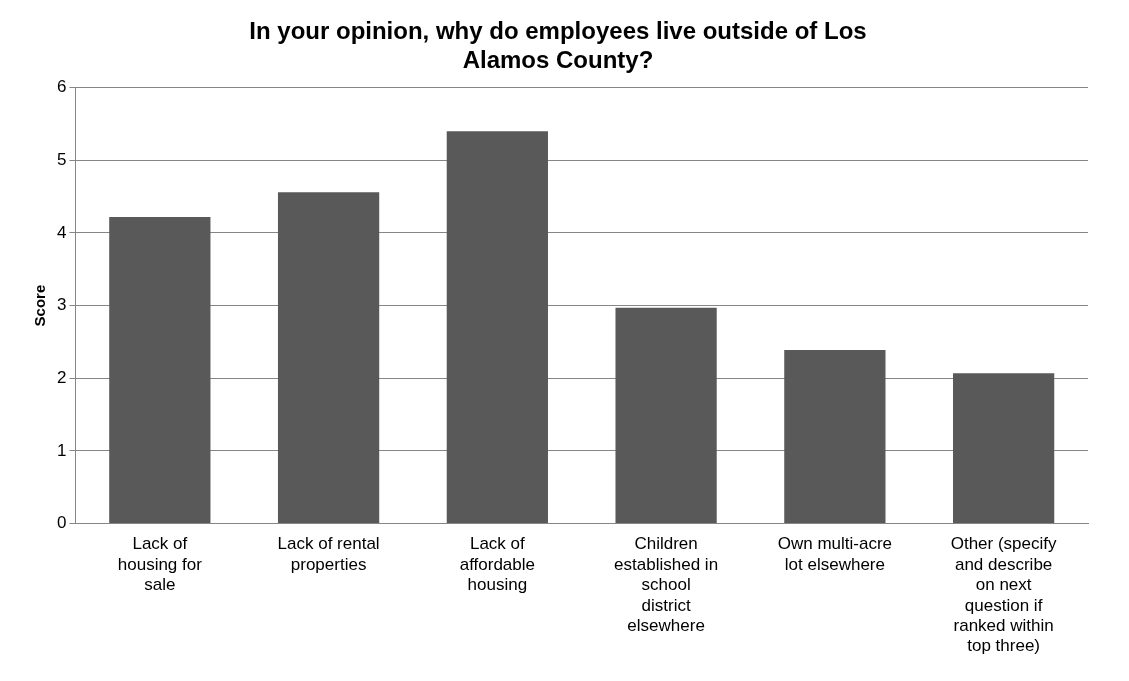 The height and width of the screenshot is (681, 1129). Describe the element at coordinates (328, 554) in the screenshot. I see `x-tick-label: Lack of rental properties` at that location.